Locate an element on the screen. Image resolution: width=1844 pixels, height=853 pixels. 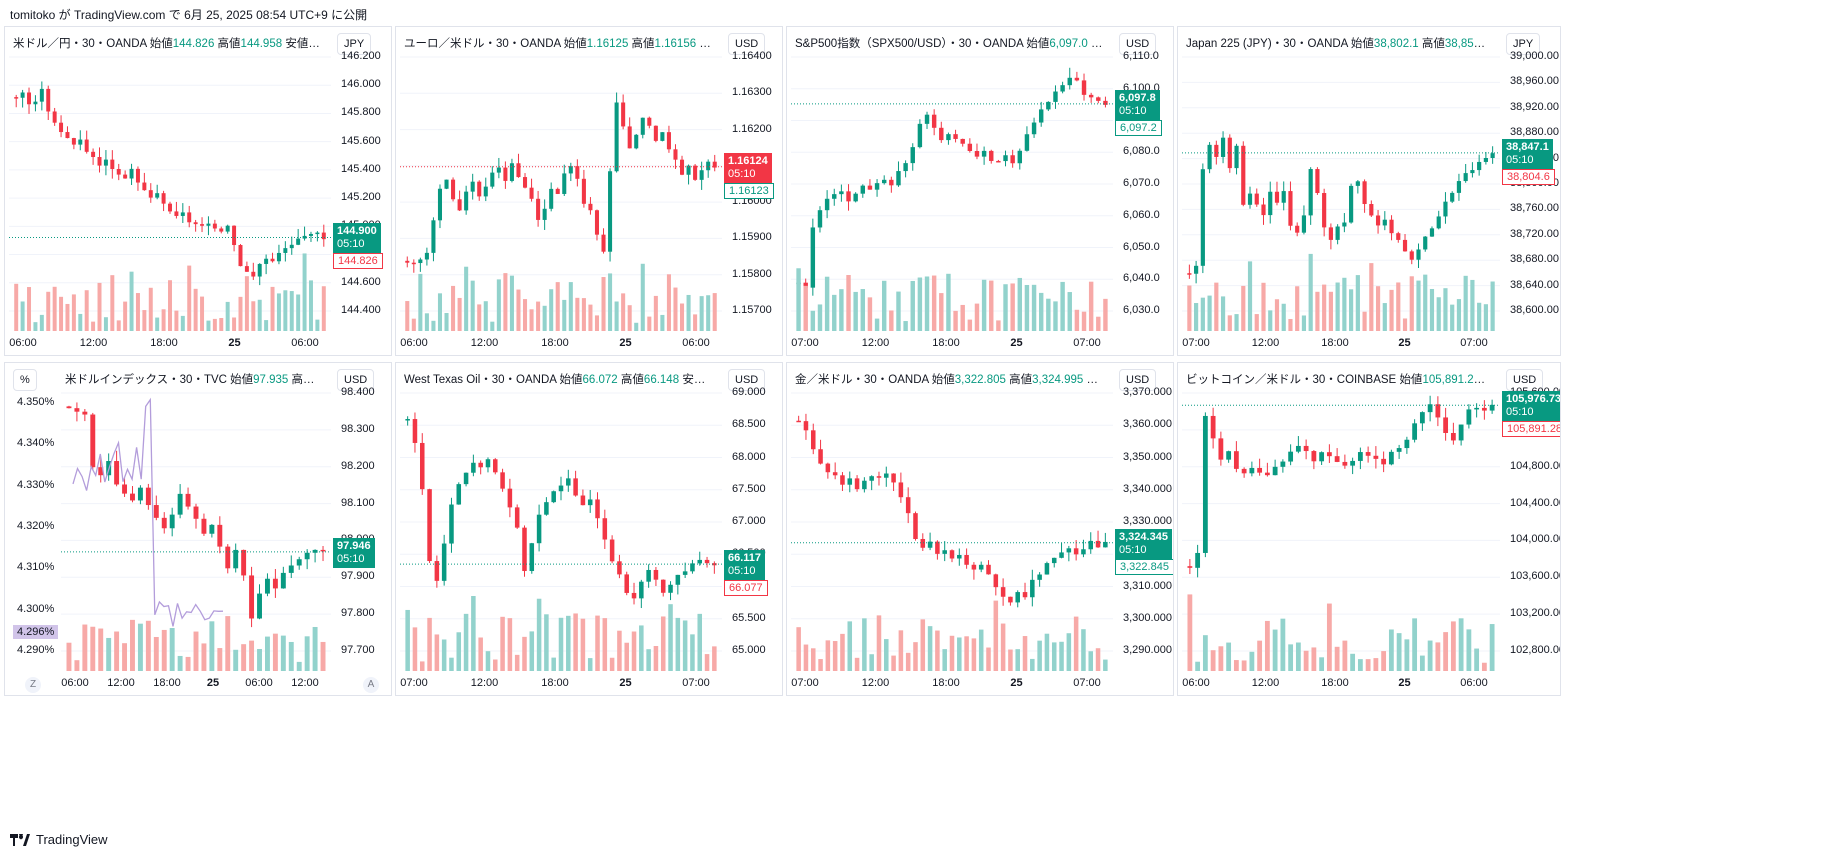
price-chart-eurusd is located at coordinates (589, 191).